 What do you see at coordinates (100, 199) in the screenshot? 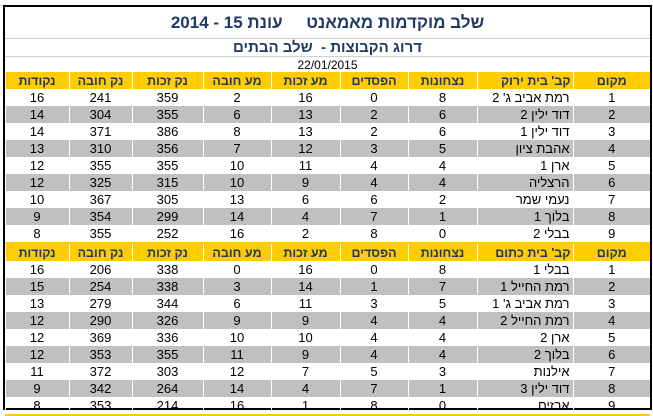
I see `table-cell: 367` at bounding box center [100, 199].